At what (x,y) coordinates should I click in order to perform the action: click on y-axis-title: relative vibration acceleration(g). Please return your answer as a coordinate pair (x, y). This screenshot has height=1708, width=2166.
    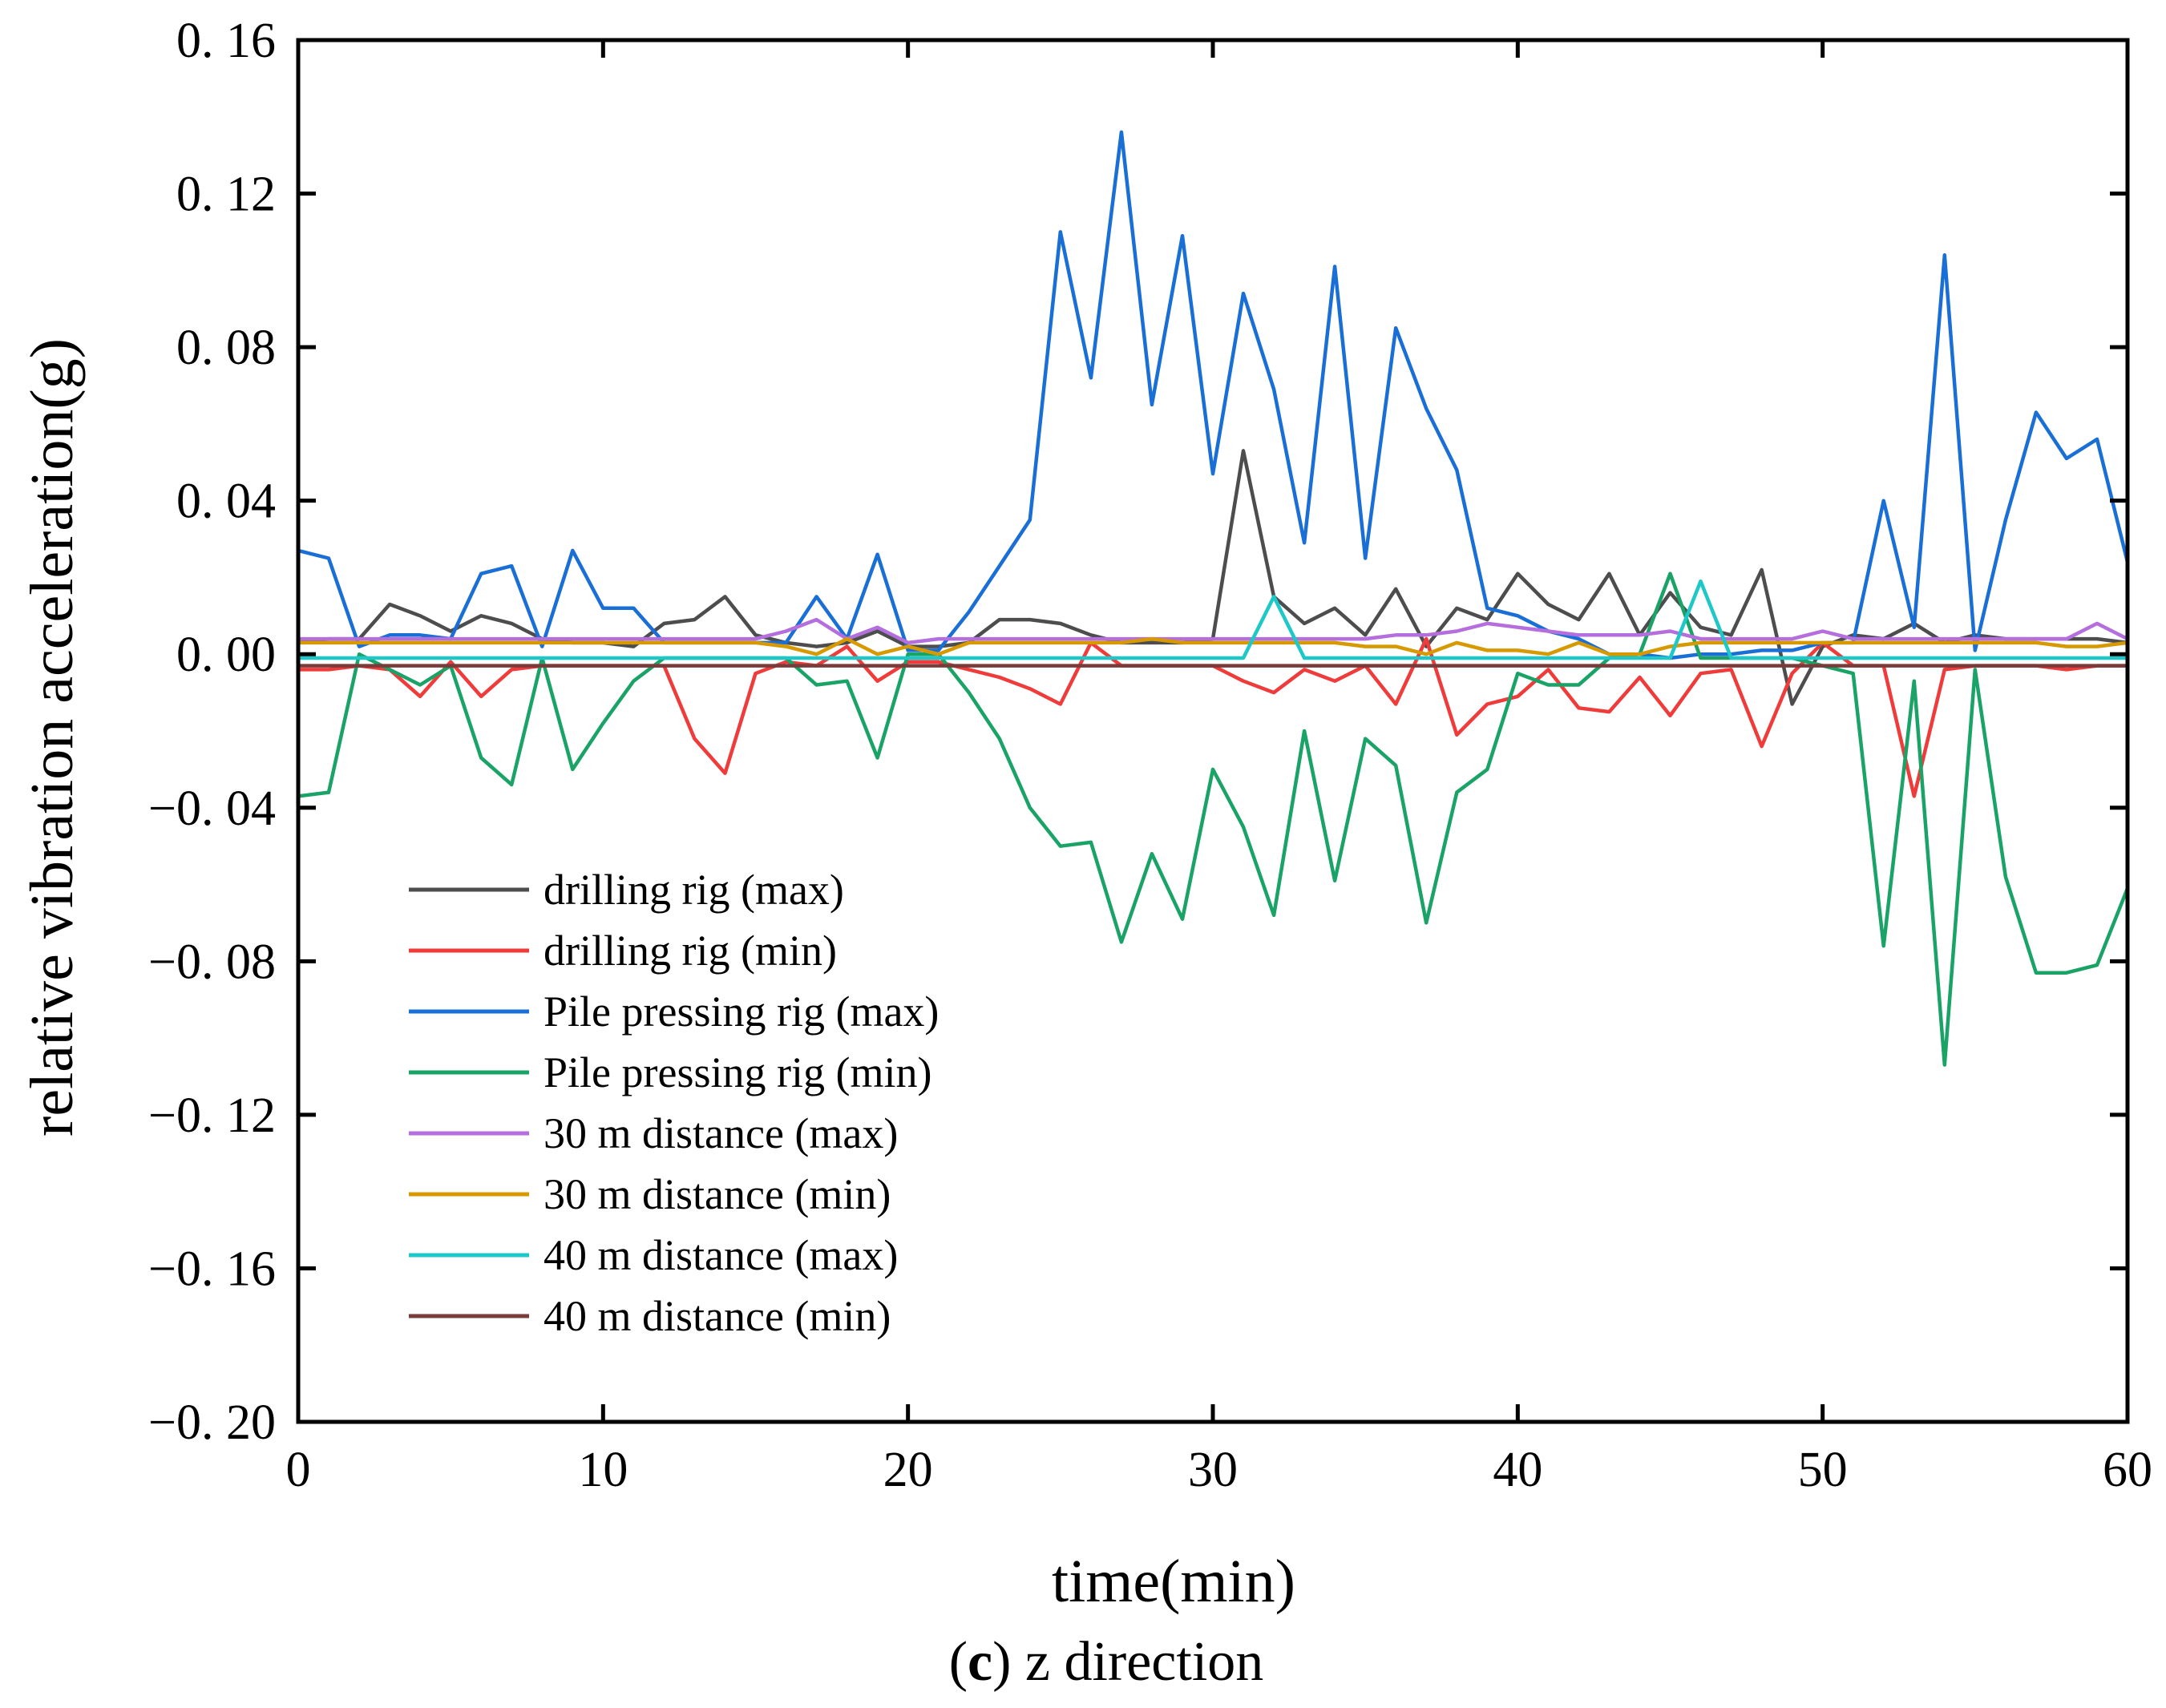
    Looking at the image, I should click on (52, 737).